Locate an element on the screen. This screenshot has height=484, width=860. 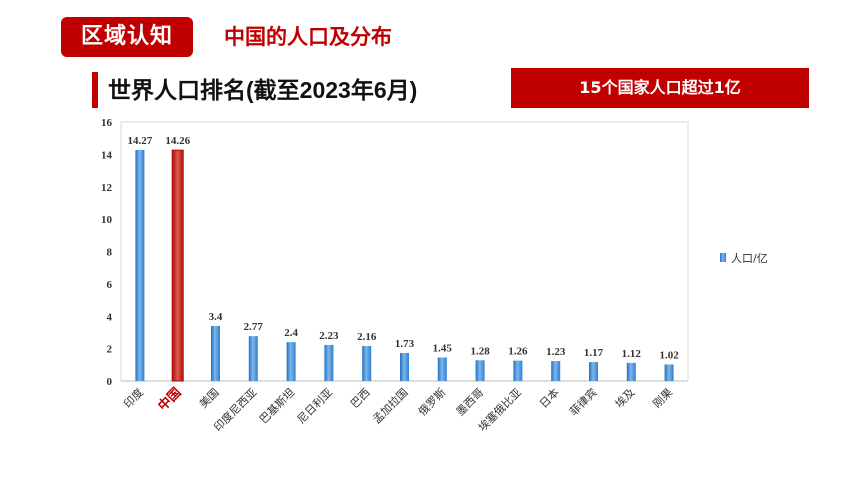
data-label: 1.17 is located at coordinates (594, 353).